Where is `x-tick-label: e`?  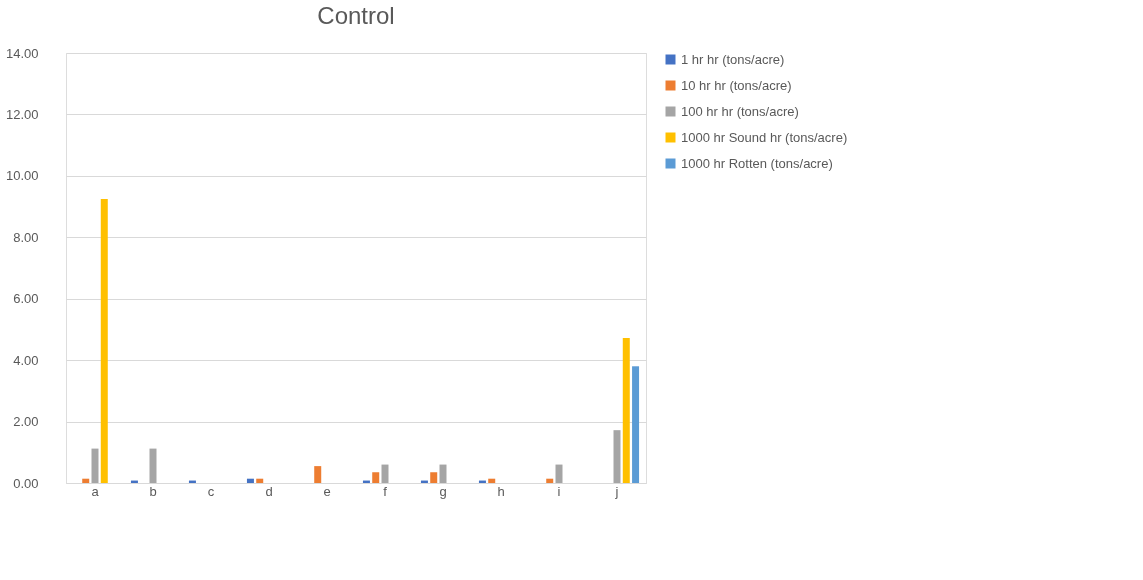
x-tick-label: e is located at coordinates (327, 491).